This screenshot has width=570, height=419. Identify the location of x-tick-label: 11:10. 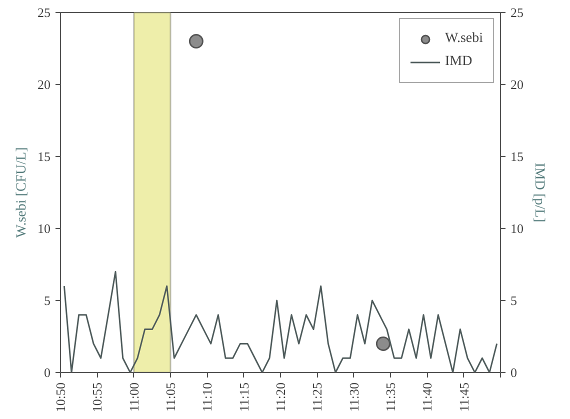
(207, 397).